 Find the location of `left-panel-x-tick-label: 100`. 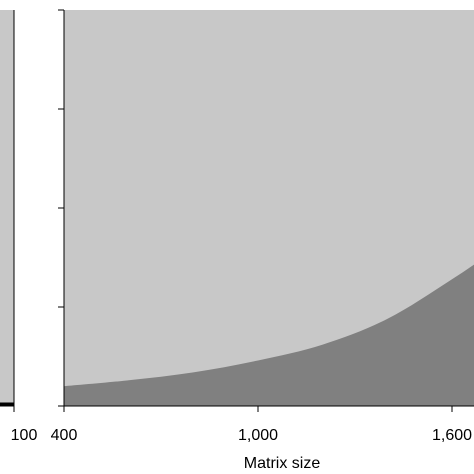

left-panel-x-tick-label: 100 is located at coordinates (24, 435).